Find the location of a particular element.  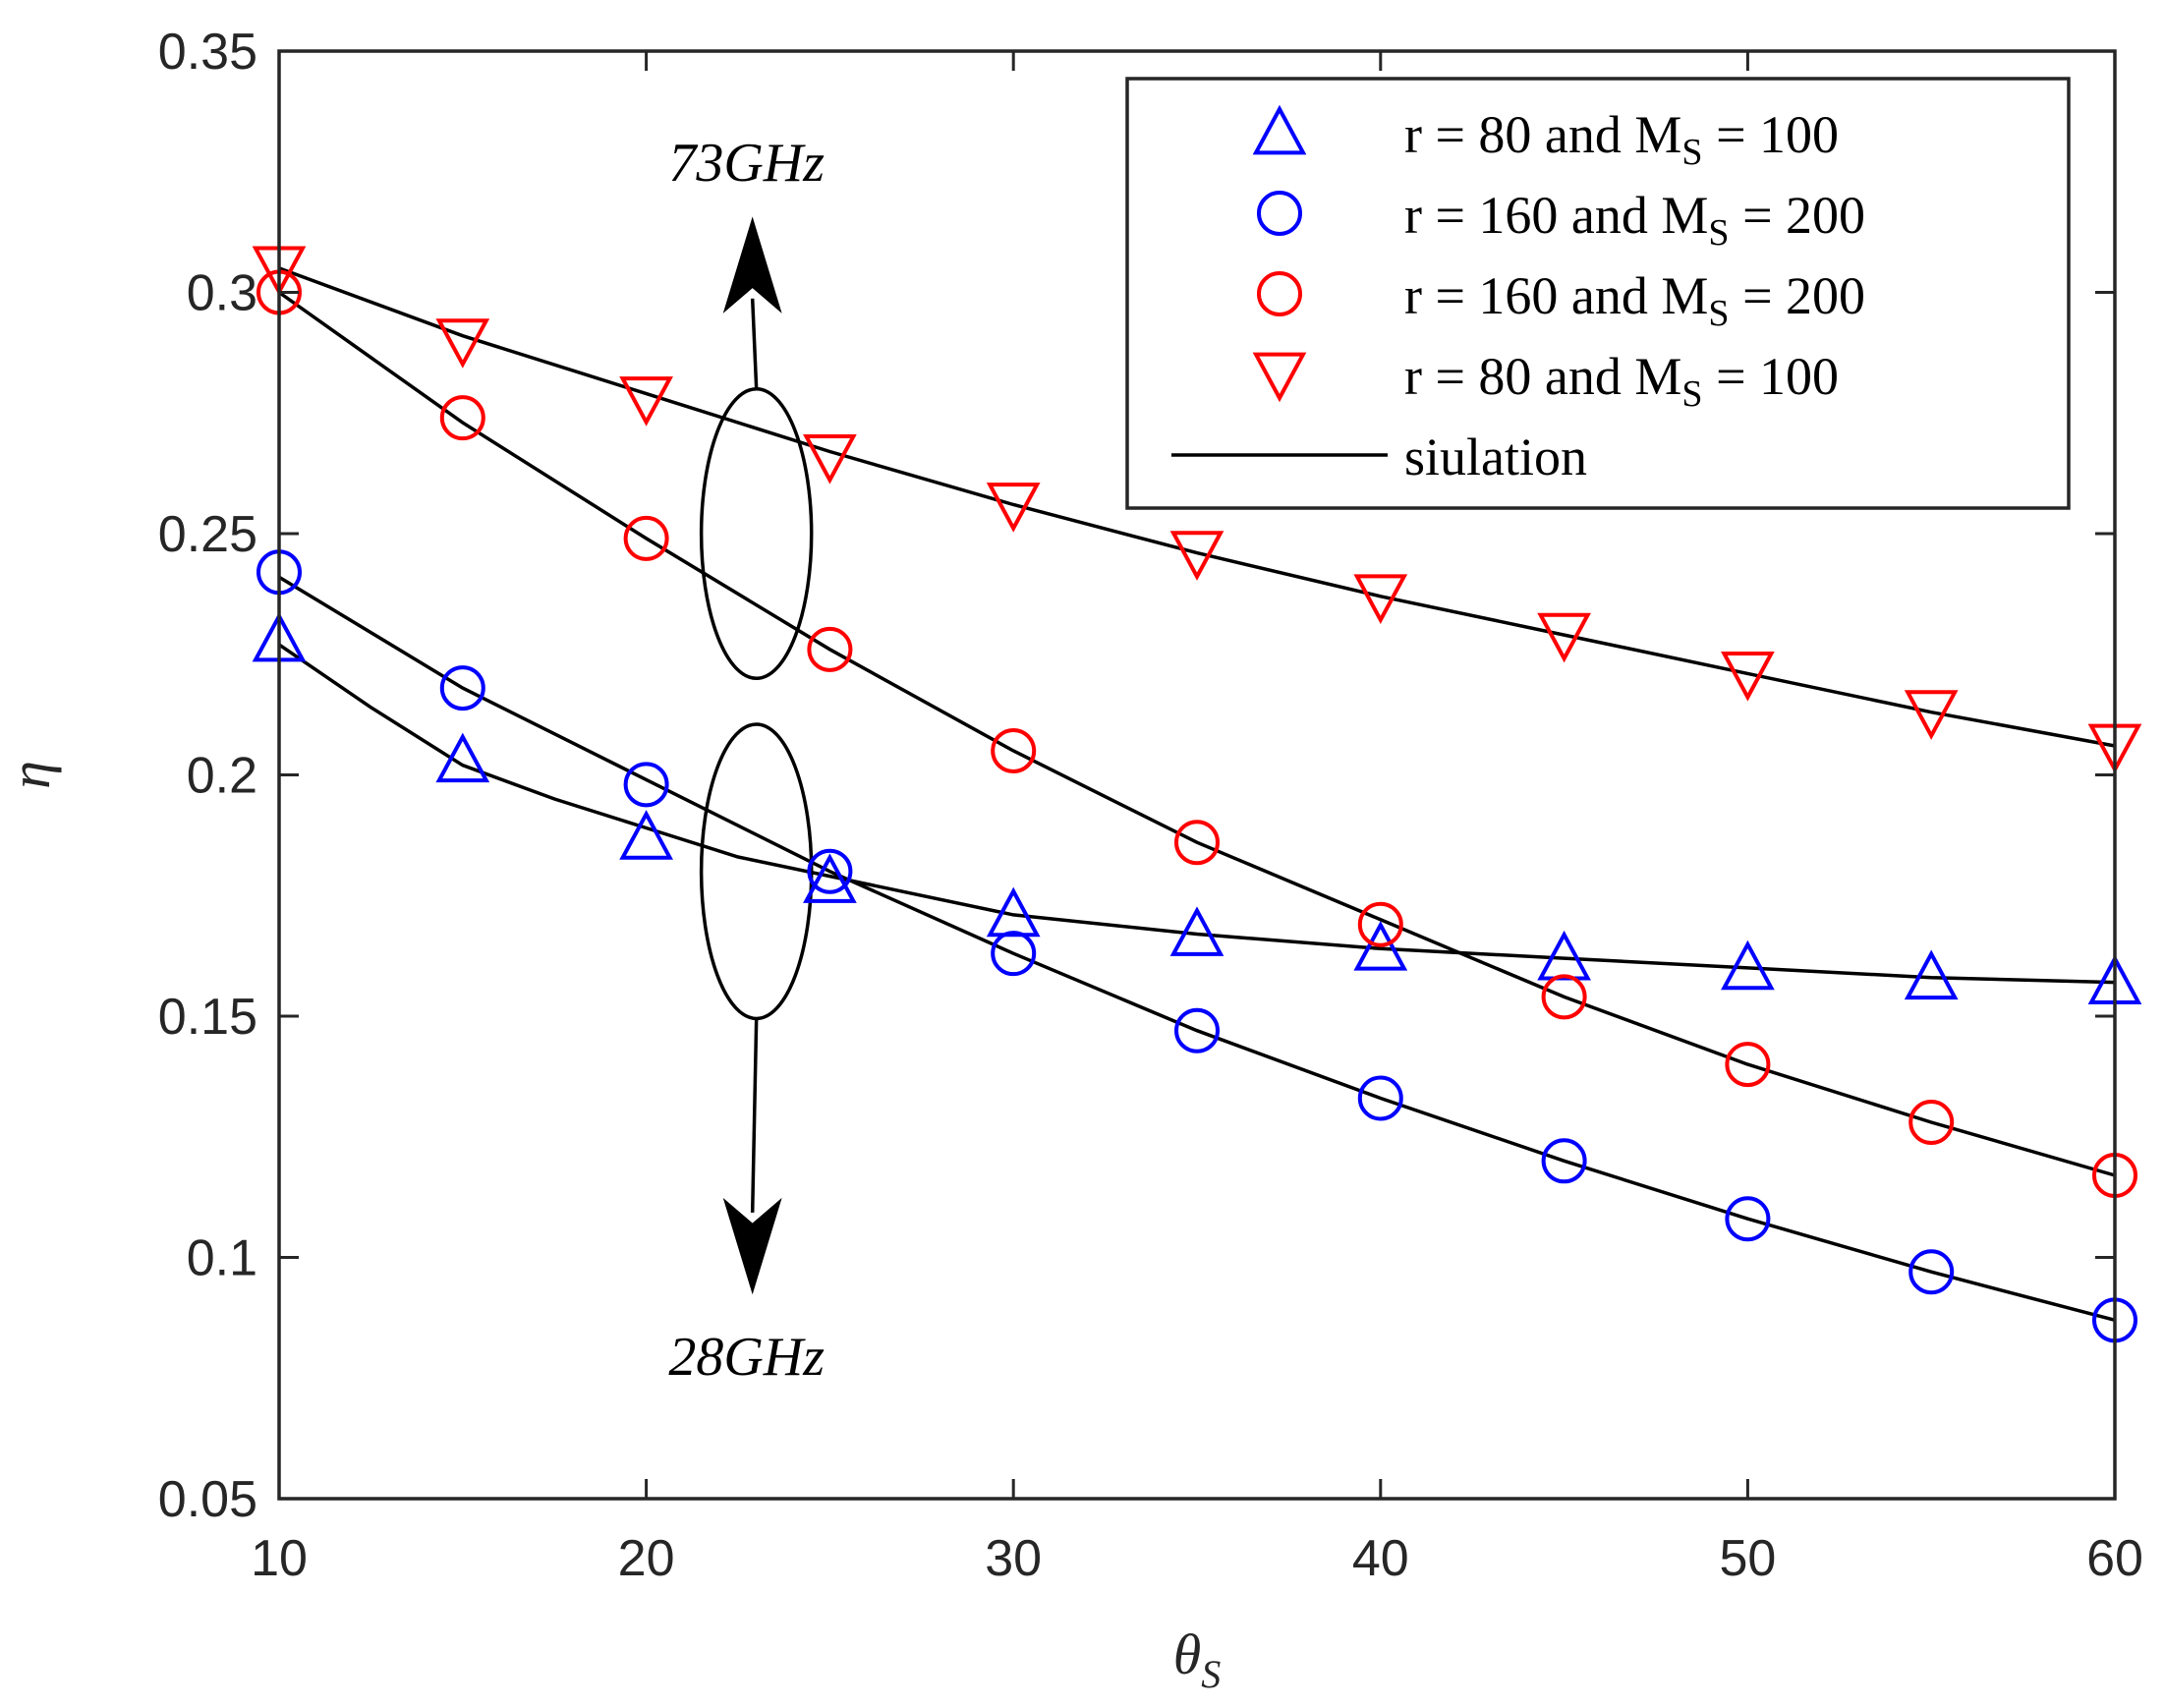

legend-item-2: r = 160 and MS = 200 is located at coordinates (1561, 220).